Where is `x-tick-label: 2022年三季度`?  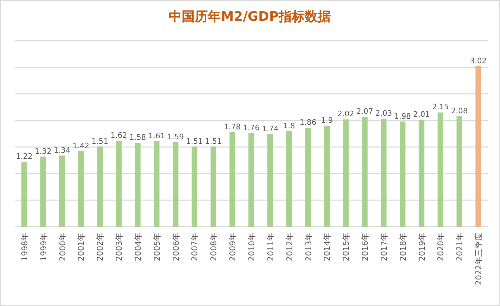
x-tick-label: 2022年三季度 is located at coordinates (479, 259).